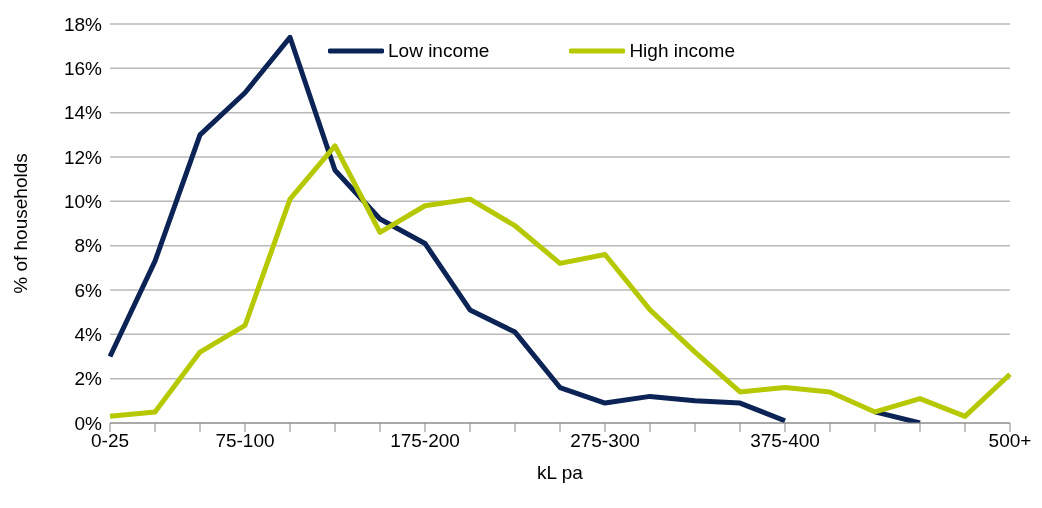 This screenshot has height=508, width=1042. What do you see at coordinates (88, 246) in the screenshot?
I see `y-tick-label: 8%` at bounding box center [88, 246].